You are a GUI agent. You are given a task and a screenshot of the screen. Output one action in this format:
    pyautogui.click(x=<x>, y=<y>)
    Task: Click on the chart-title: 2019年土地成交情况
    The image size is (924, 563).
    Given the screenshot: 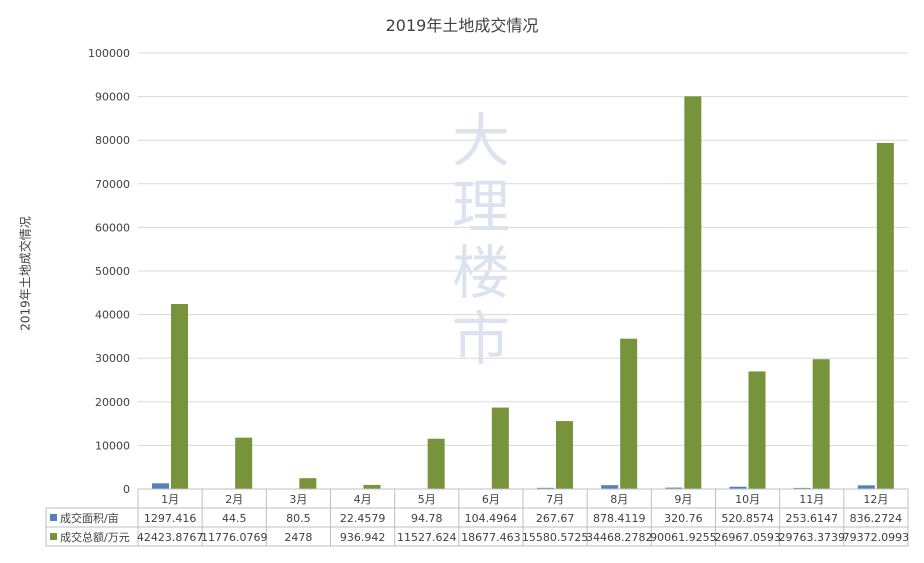 What is the action you would take?
    pyautogui.click(x=462, y=25)
    